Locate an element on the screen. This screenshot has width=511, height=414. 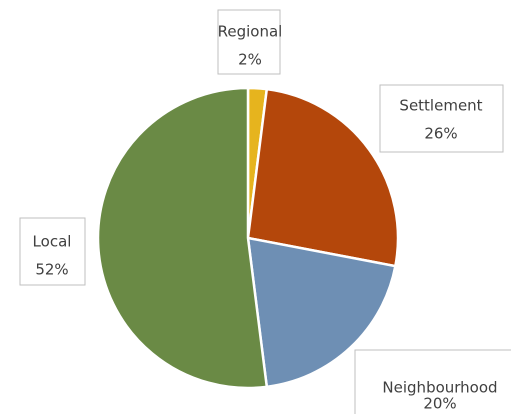
data-label-name: Local is located at coordinates (52, 242).